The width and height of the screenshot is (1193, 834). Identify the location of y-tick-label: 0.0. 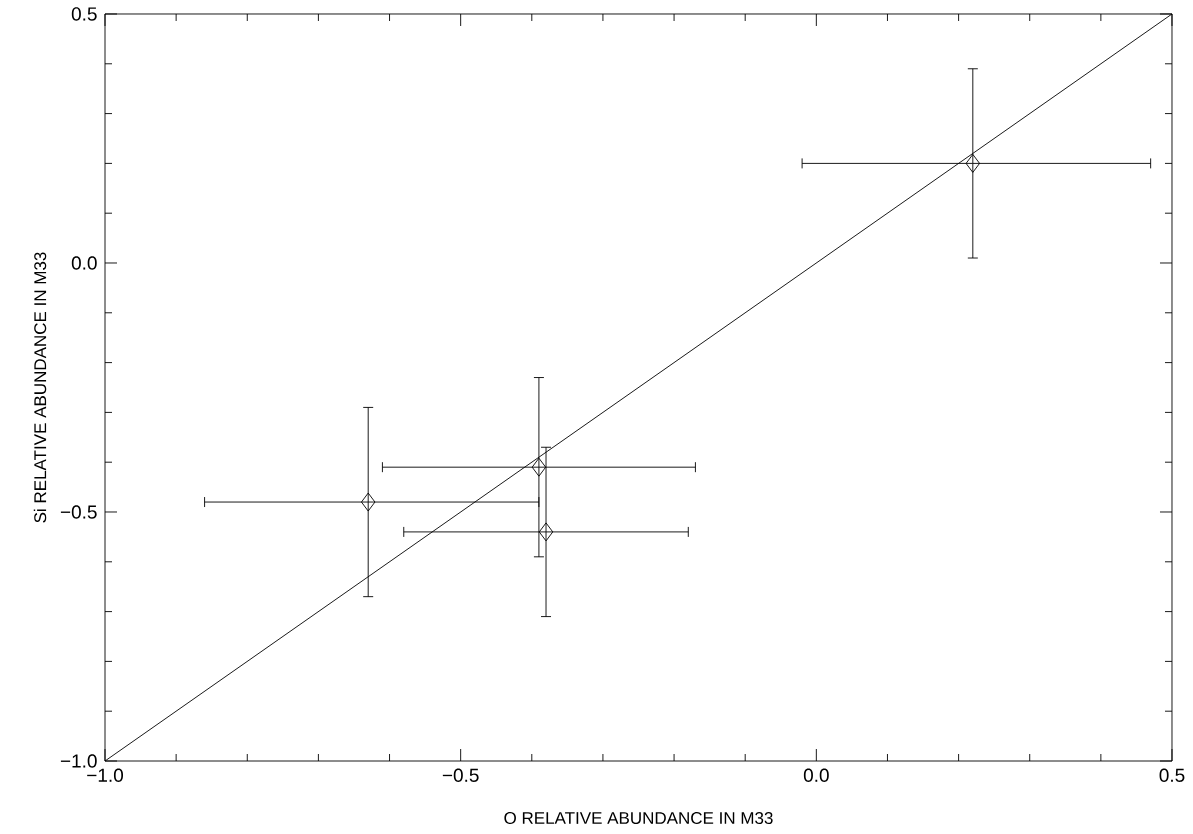
(84, 263).